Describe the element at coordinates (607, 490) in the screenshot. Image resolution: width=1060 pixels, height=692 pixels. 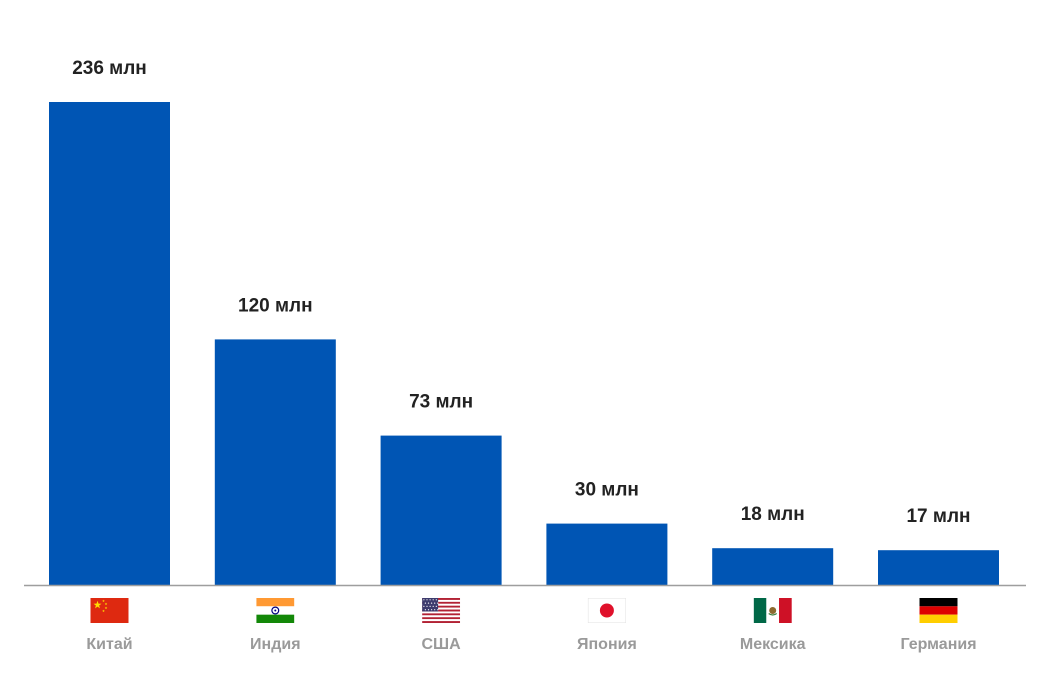
I see `value-label-4: 30 млн` at that location.